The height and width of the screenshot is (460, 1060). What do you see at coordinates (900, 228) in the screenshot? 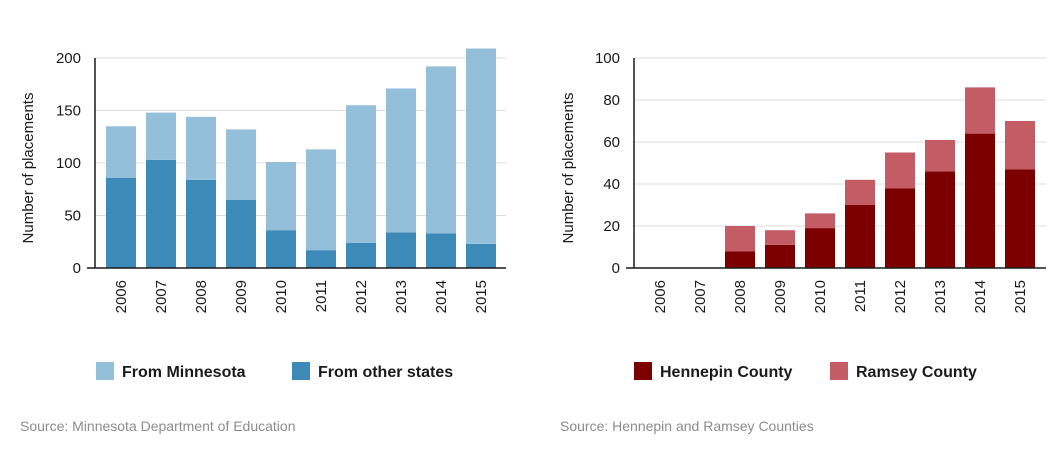
I see `bar-hennepin-county-2012` at bounding box center [900, 228].